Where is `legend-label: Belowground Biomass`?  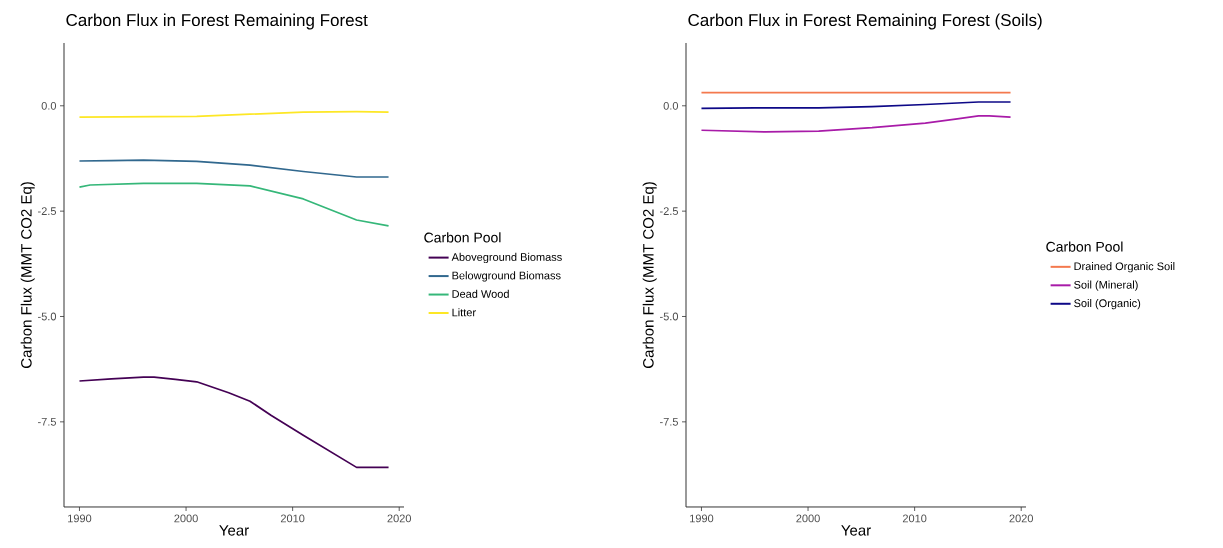 legend-label: Belowground Biomass is located at coordinates (506, 276).